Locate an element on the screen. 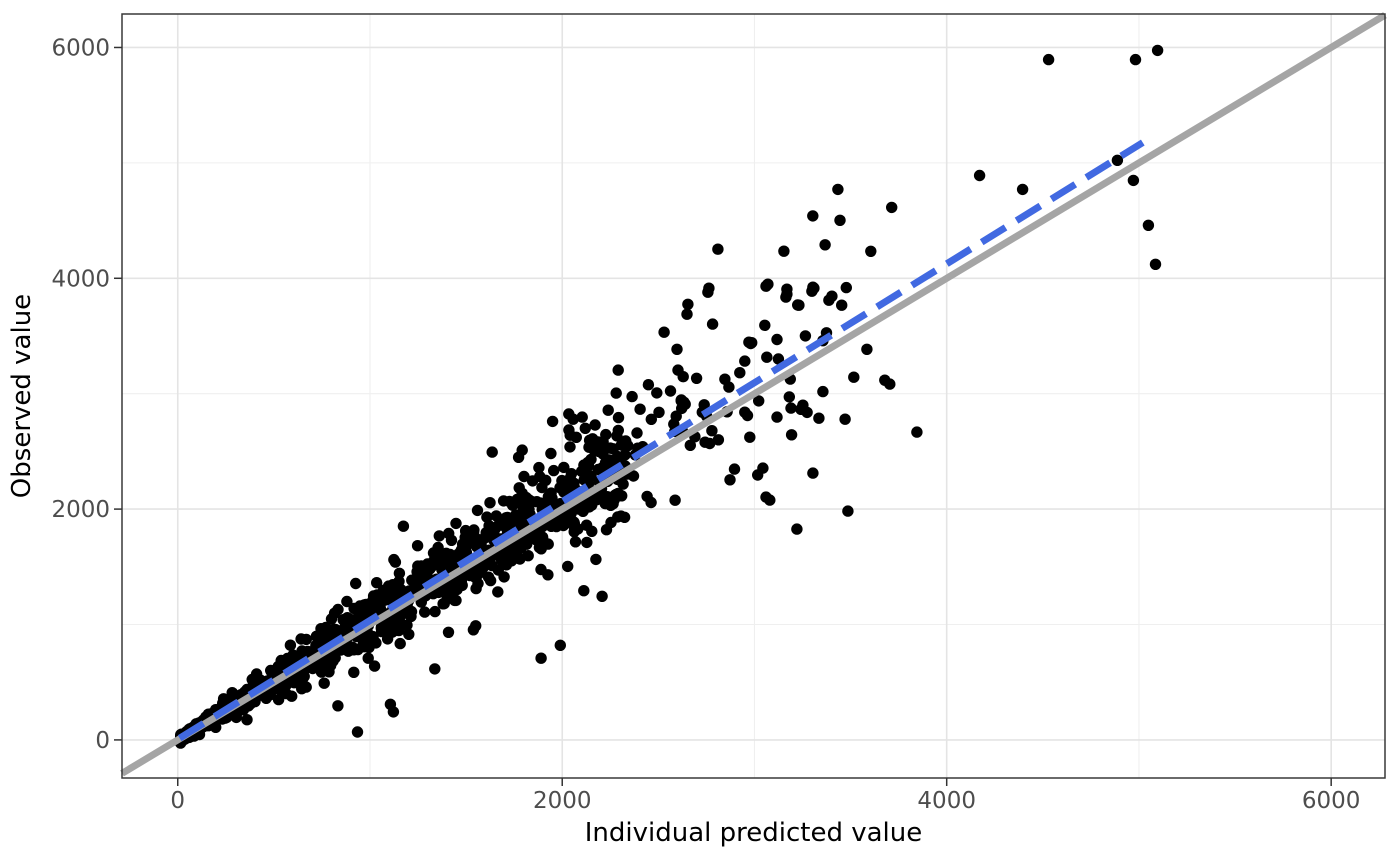 This screenshot has height=865, width=1400. y-tick-label: 2000 is located at coordinates (80, 510).